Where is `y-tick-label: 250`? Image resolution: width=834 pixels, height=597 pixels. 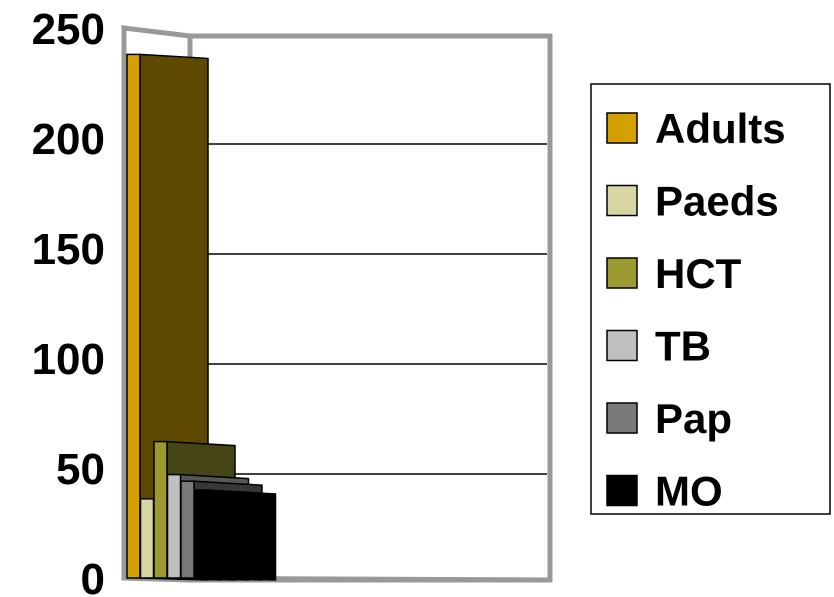 y-tick-label: 250 is located at coordinates (68, 29).